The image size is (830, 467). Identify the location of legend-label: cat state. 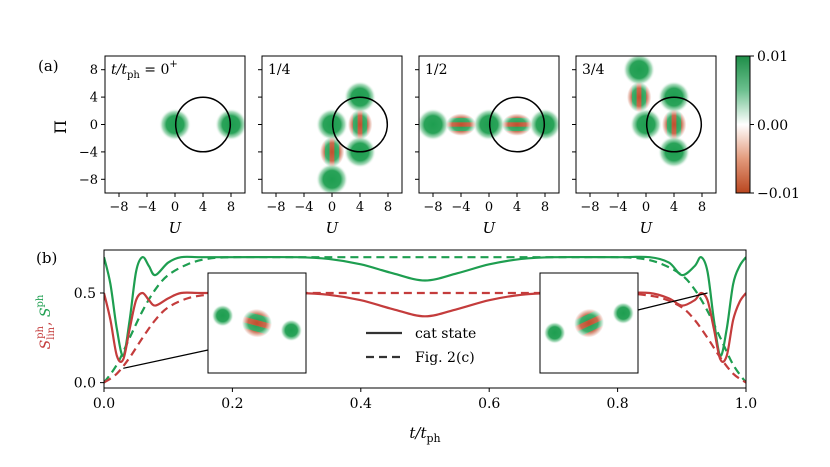
(445, 334).